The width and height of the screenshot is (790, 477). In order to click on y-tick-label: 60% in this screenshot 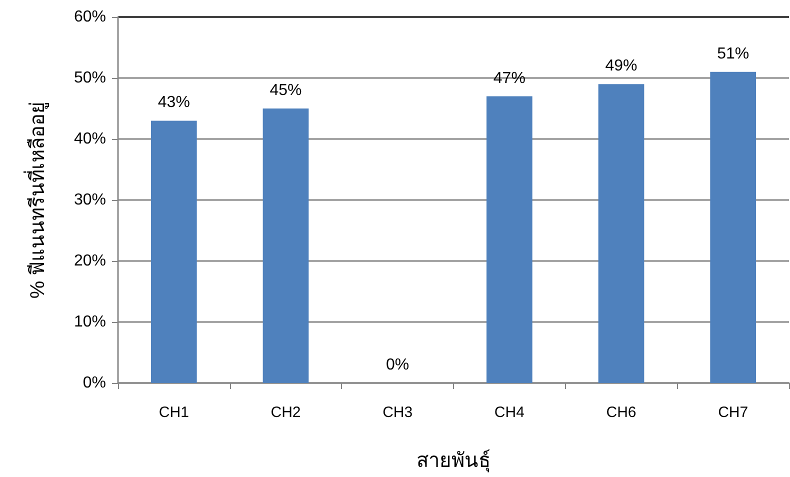, I will do `click(90, 17)`.